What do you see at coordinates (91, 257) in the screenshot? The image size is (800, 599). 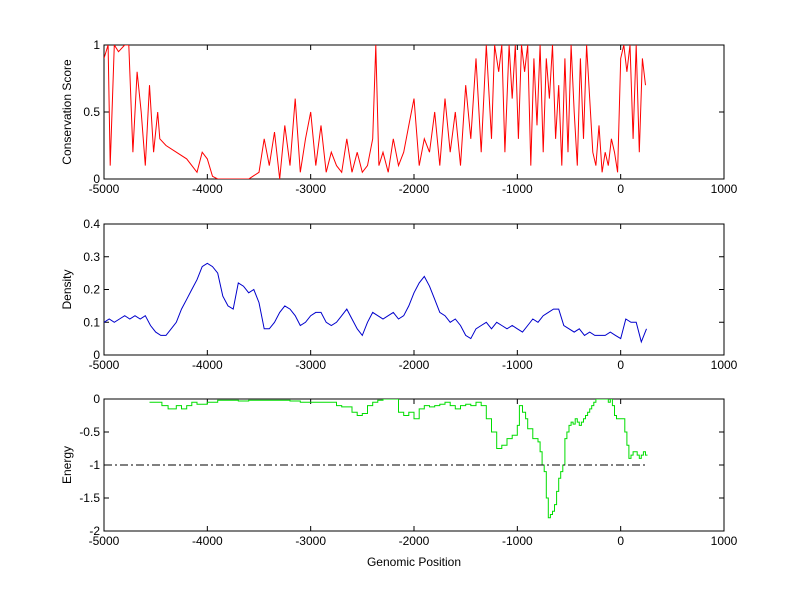 I see `y-tick-label: 0.3` at bounding box center [91, 257].